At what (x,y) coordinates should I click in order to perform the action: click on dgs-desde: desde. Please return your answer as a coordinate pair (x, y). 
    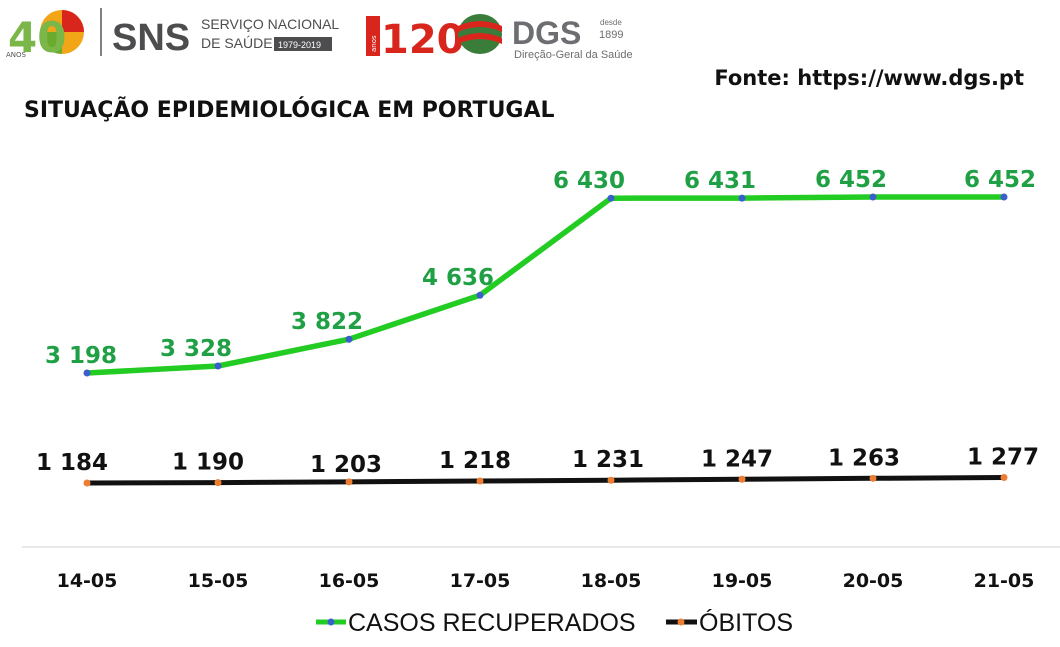
    Looking at the image, I should click on (611, 22).